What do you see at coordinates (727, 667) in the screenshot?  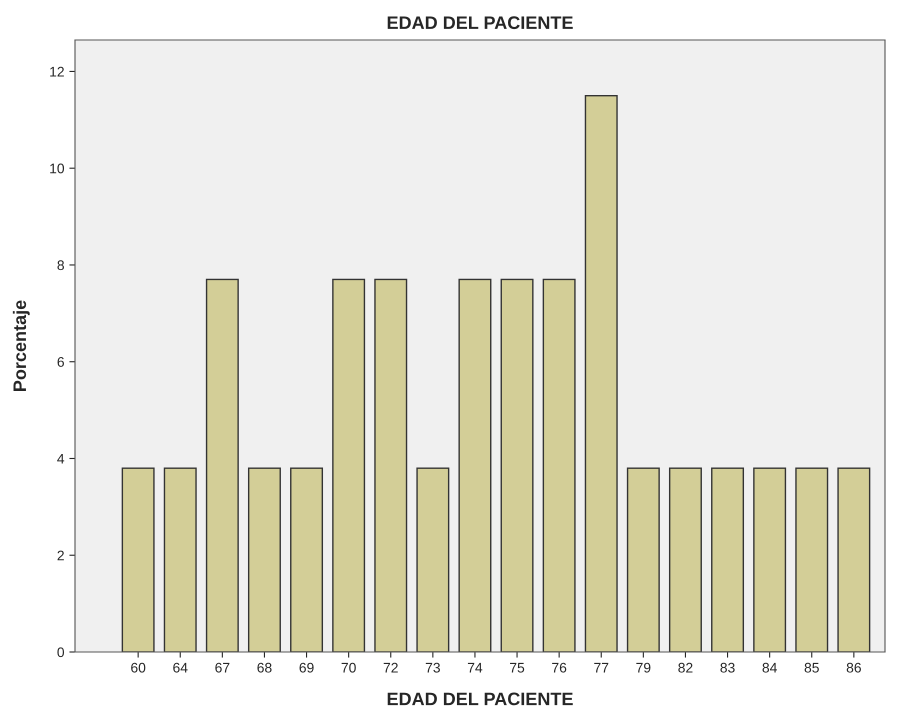 I see `x-tick-label: 83` at bounding box center [727, 667].